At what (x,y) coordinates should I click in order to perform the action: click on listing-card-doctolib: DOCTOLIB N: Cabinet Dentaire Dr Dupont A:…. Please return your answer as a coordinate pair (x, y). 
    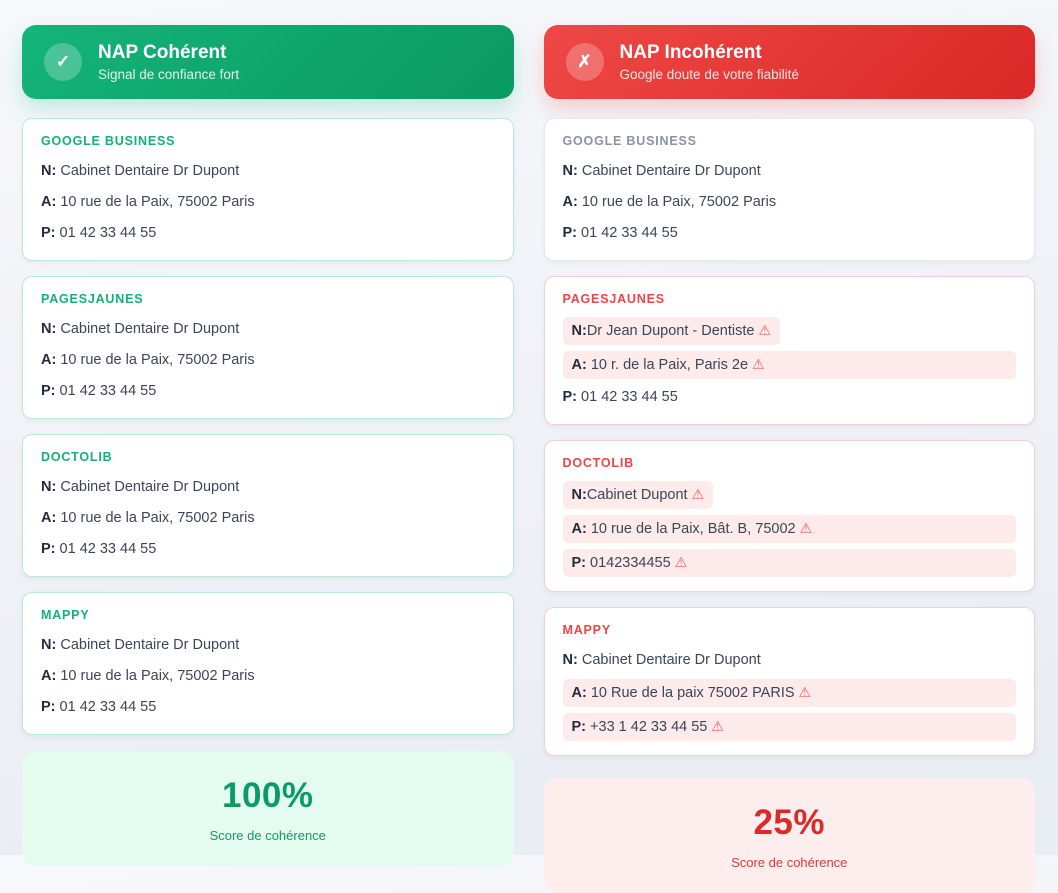
    Looking at the image, I should click on (268, 505).